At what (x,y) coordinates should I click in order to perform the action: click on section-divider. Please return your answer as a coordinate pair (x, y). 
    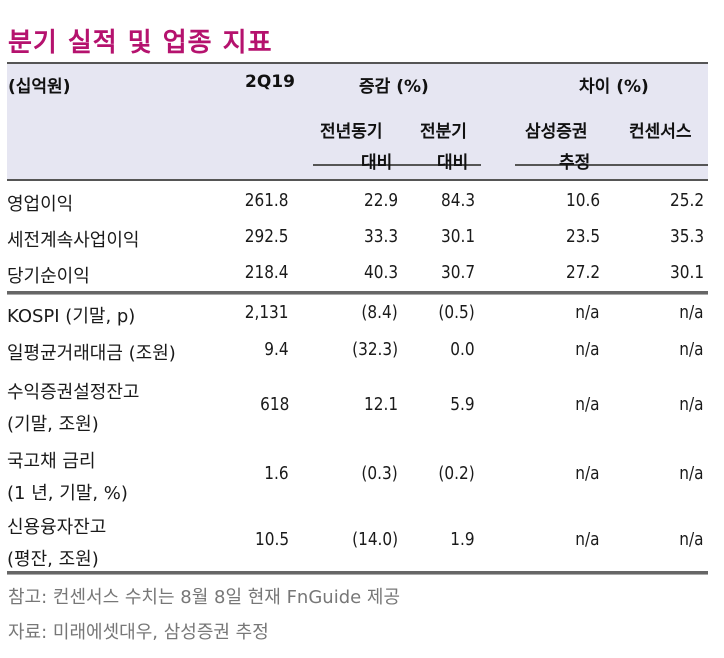
    Looking at the image, I should click on (357, 293).